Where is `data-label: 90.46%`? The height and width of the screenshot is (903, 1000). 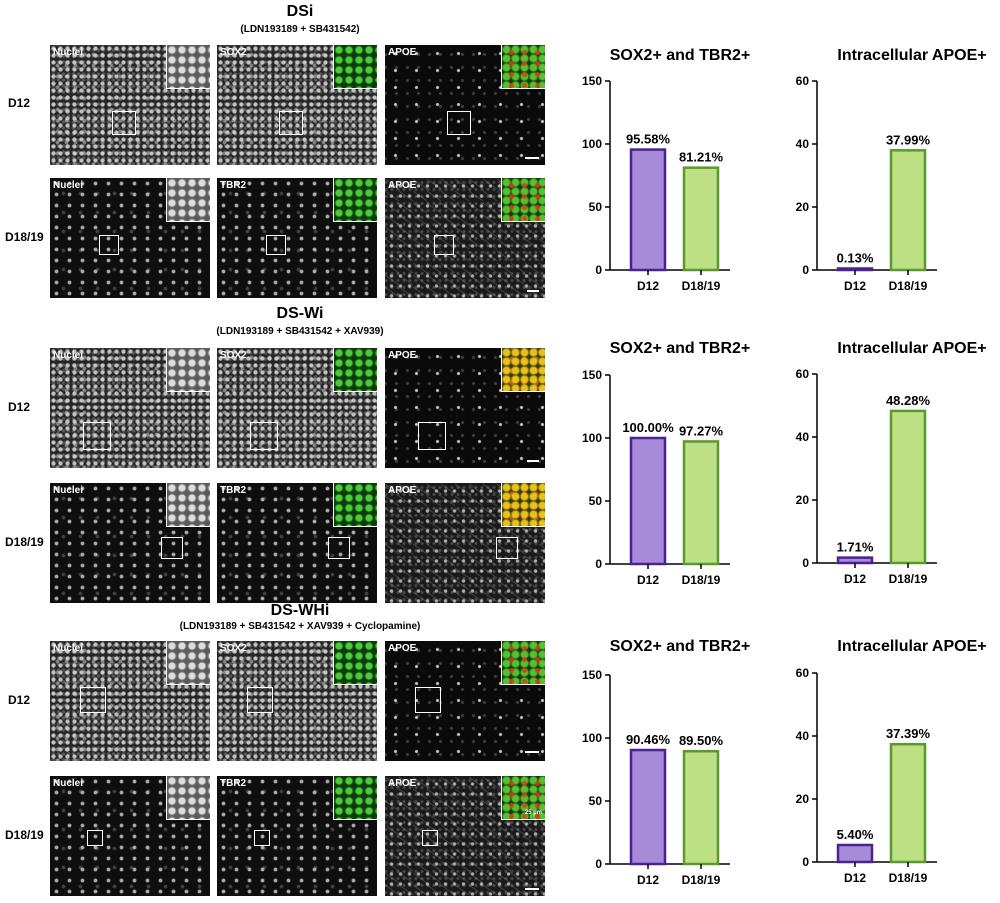 data-label: 90.46% is located at coordinates (648, 739).